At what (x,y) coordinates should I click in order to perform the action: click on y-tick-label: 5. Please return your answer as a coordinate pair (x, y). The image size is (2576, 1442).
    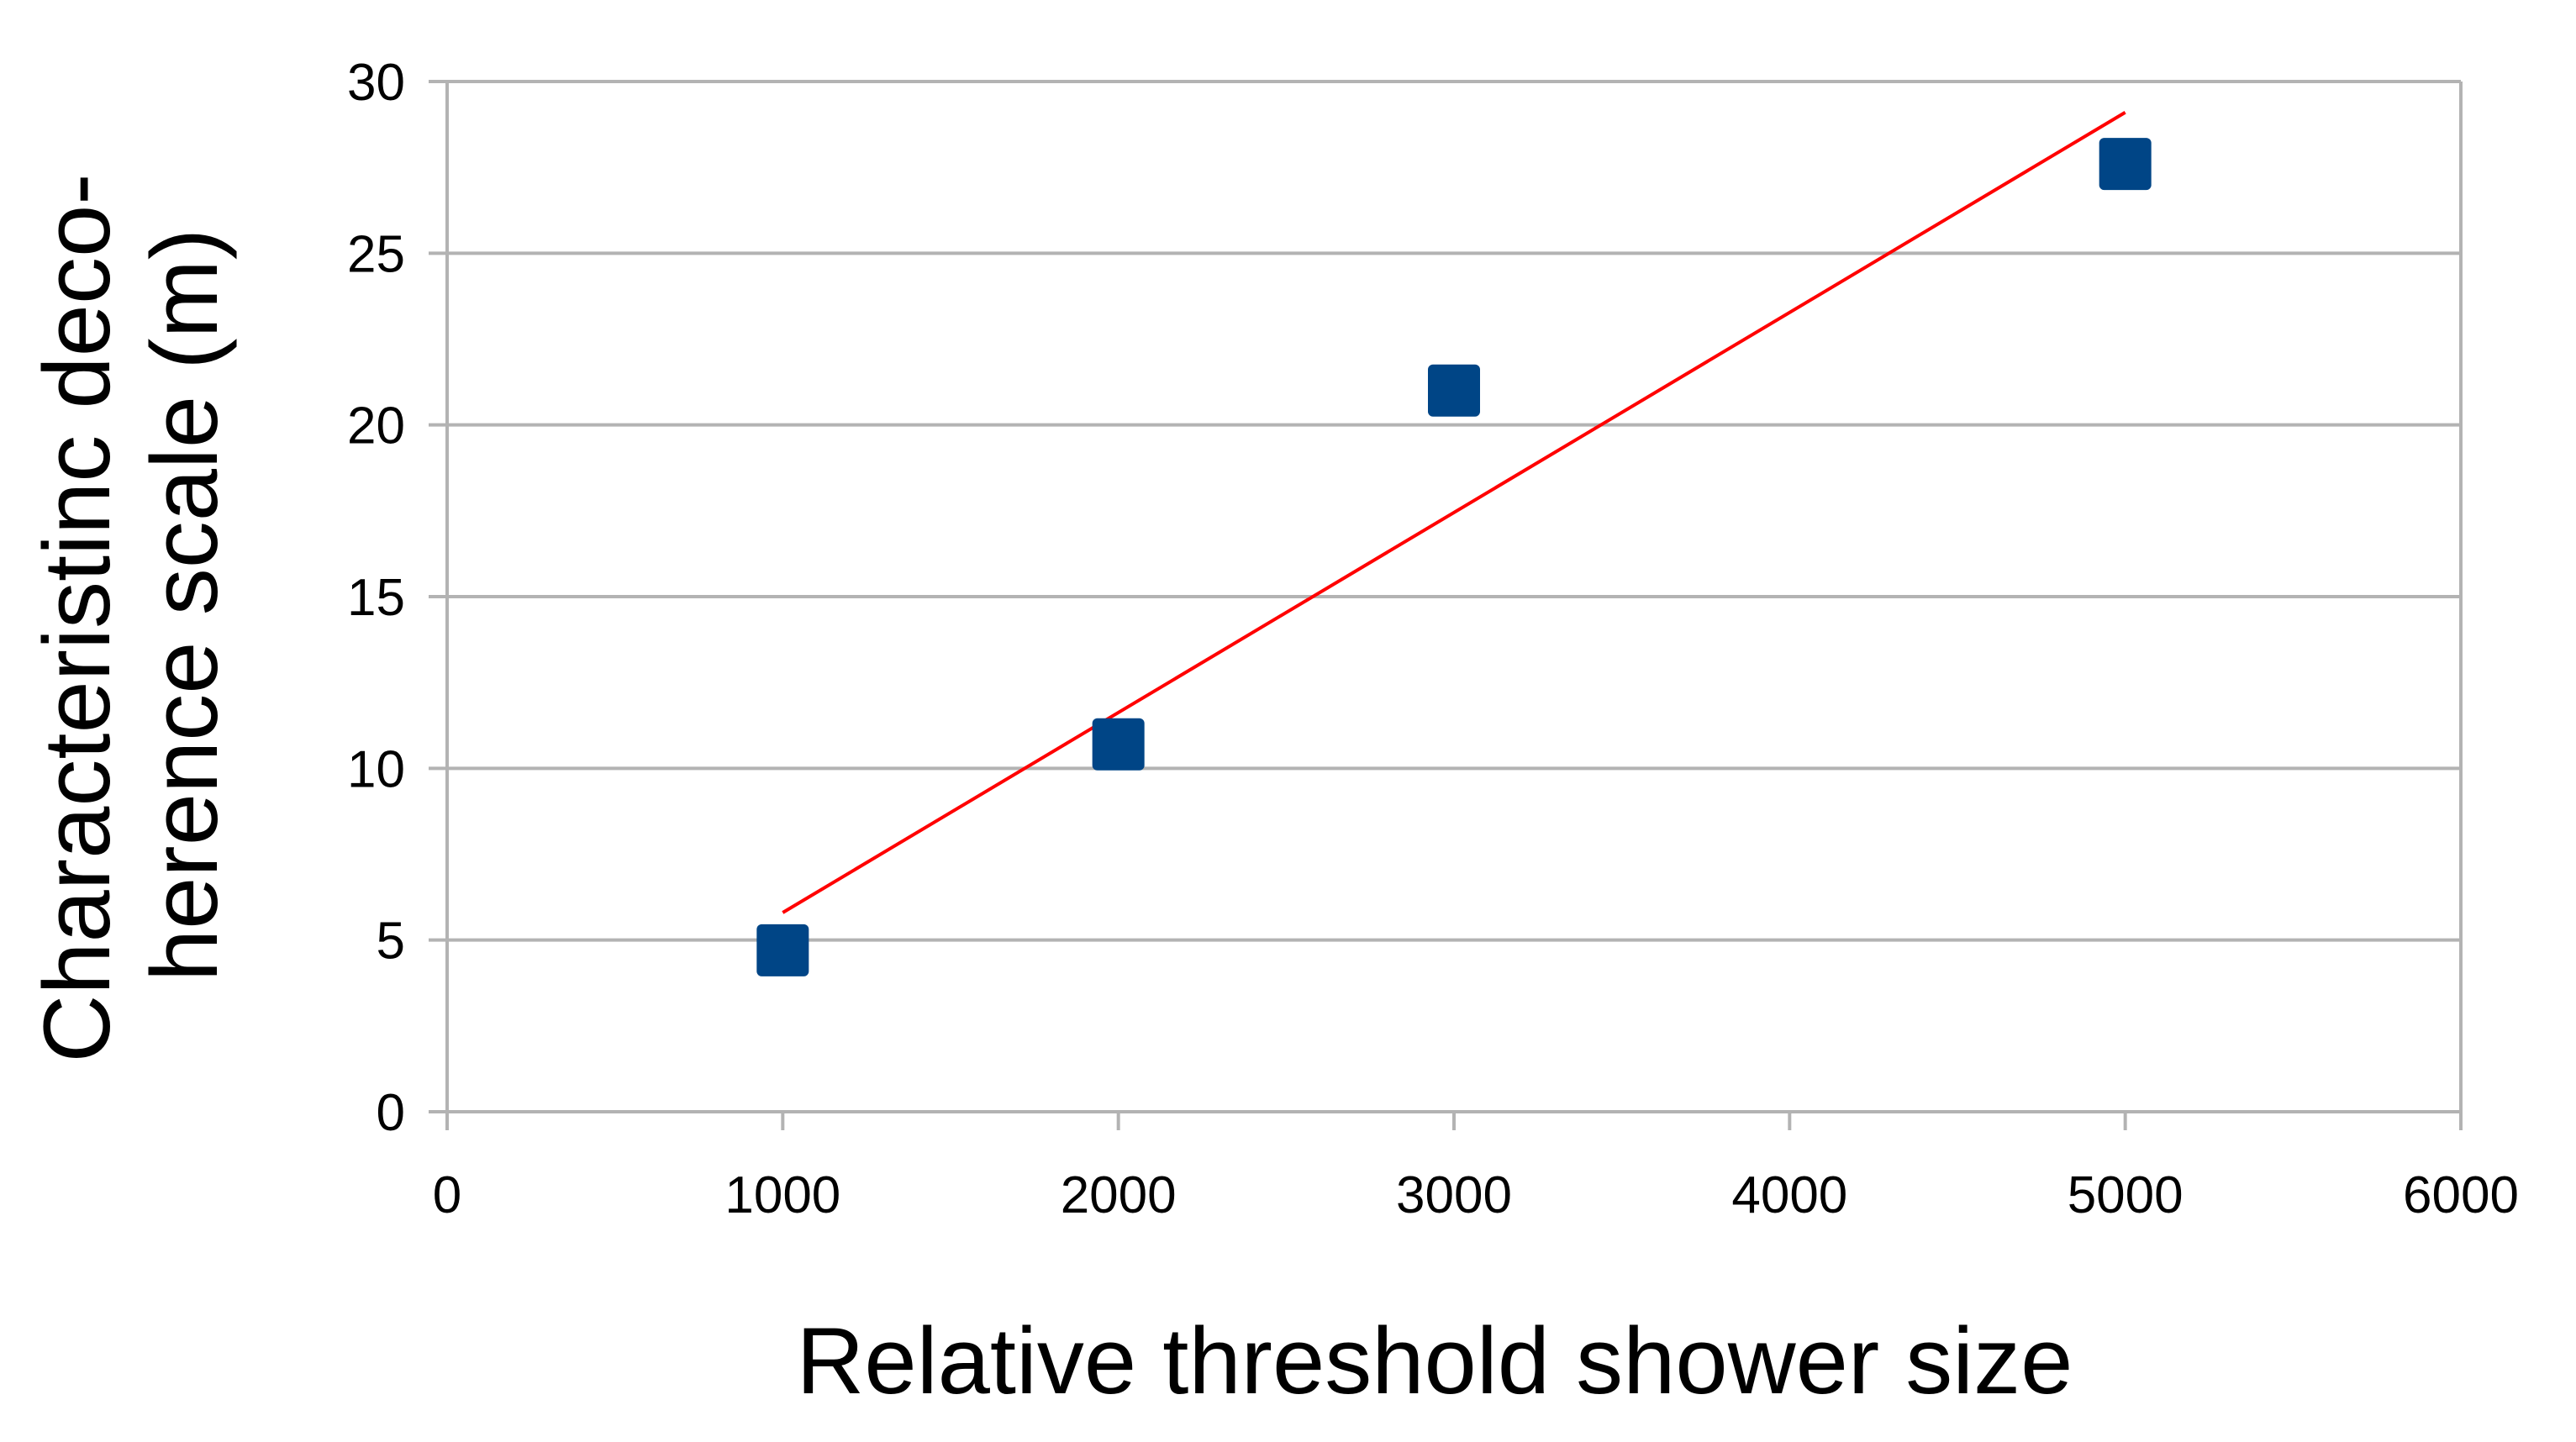
    Looking at the image, I should click on (391, 942).